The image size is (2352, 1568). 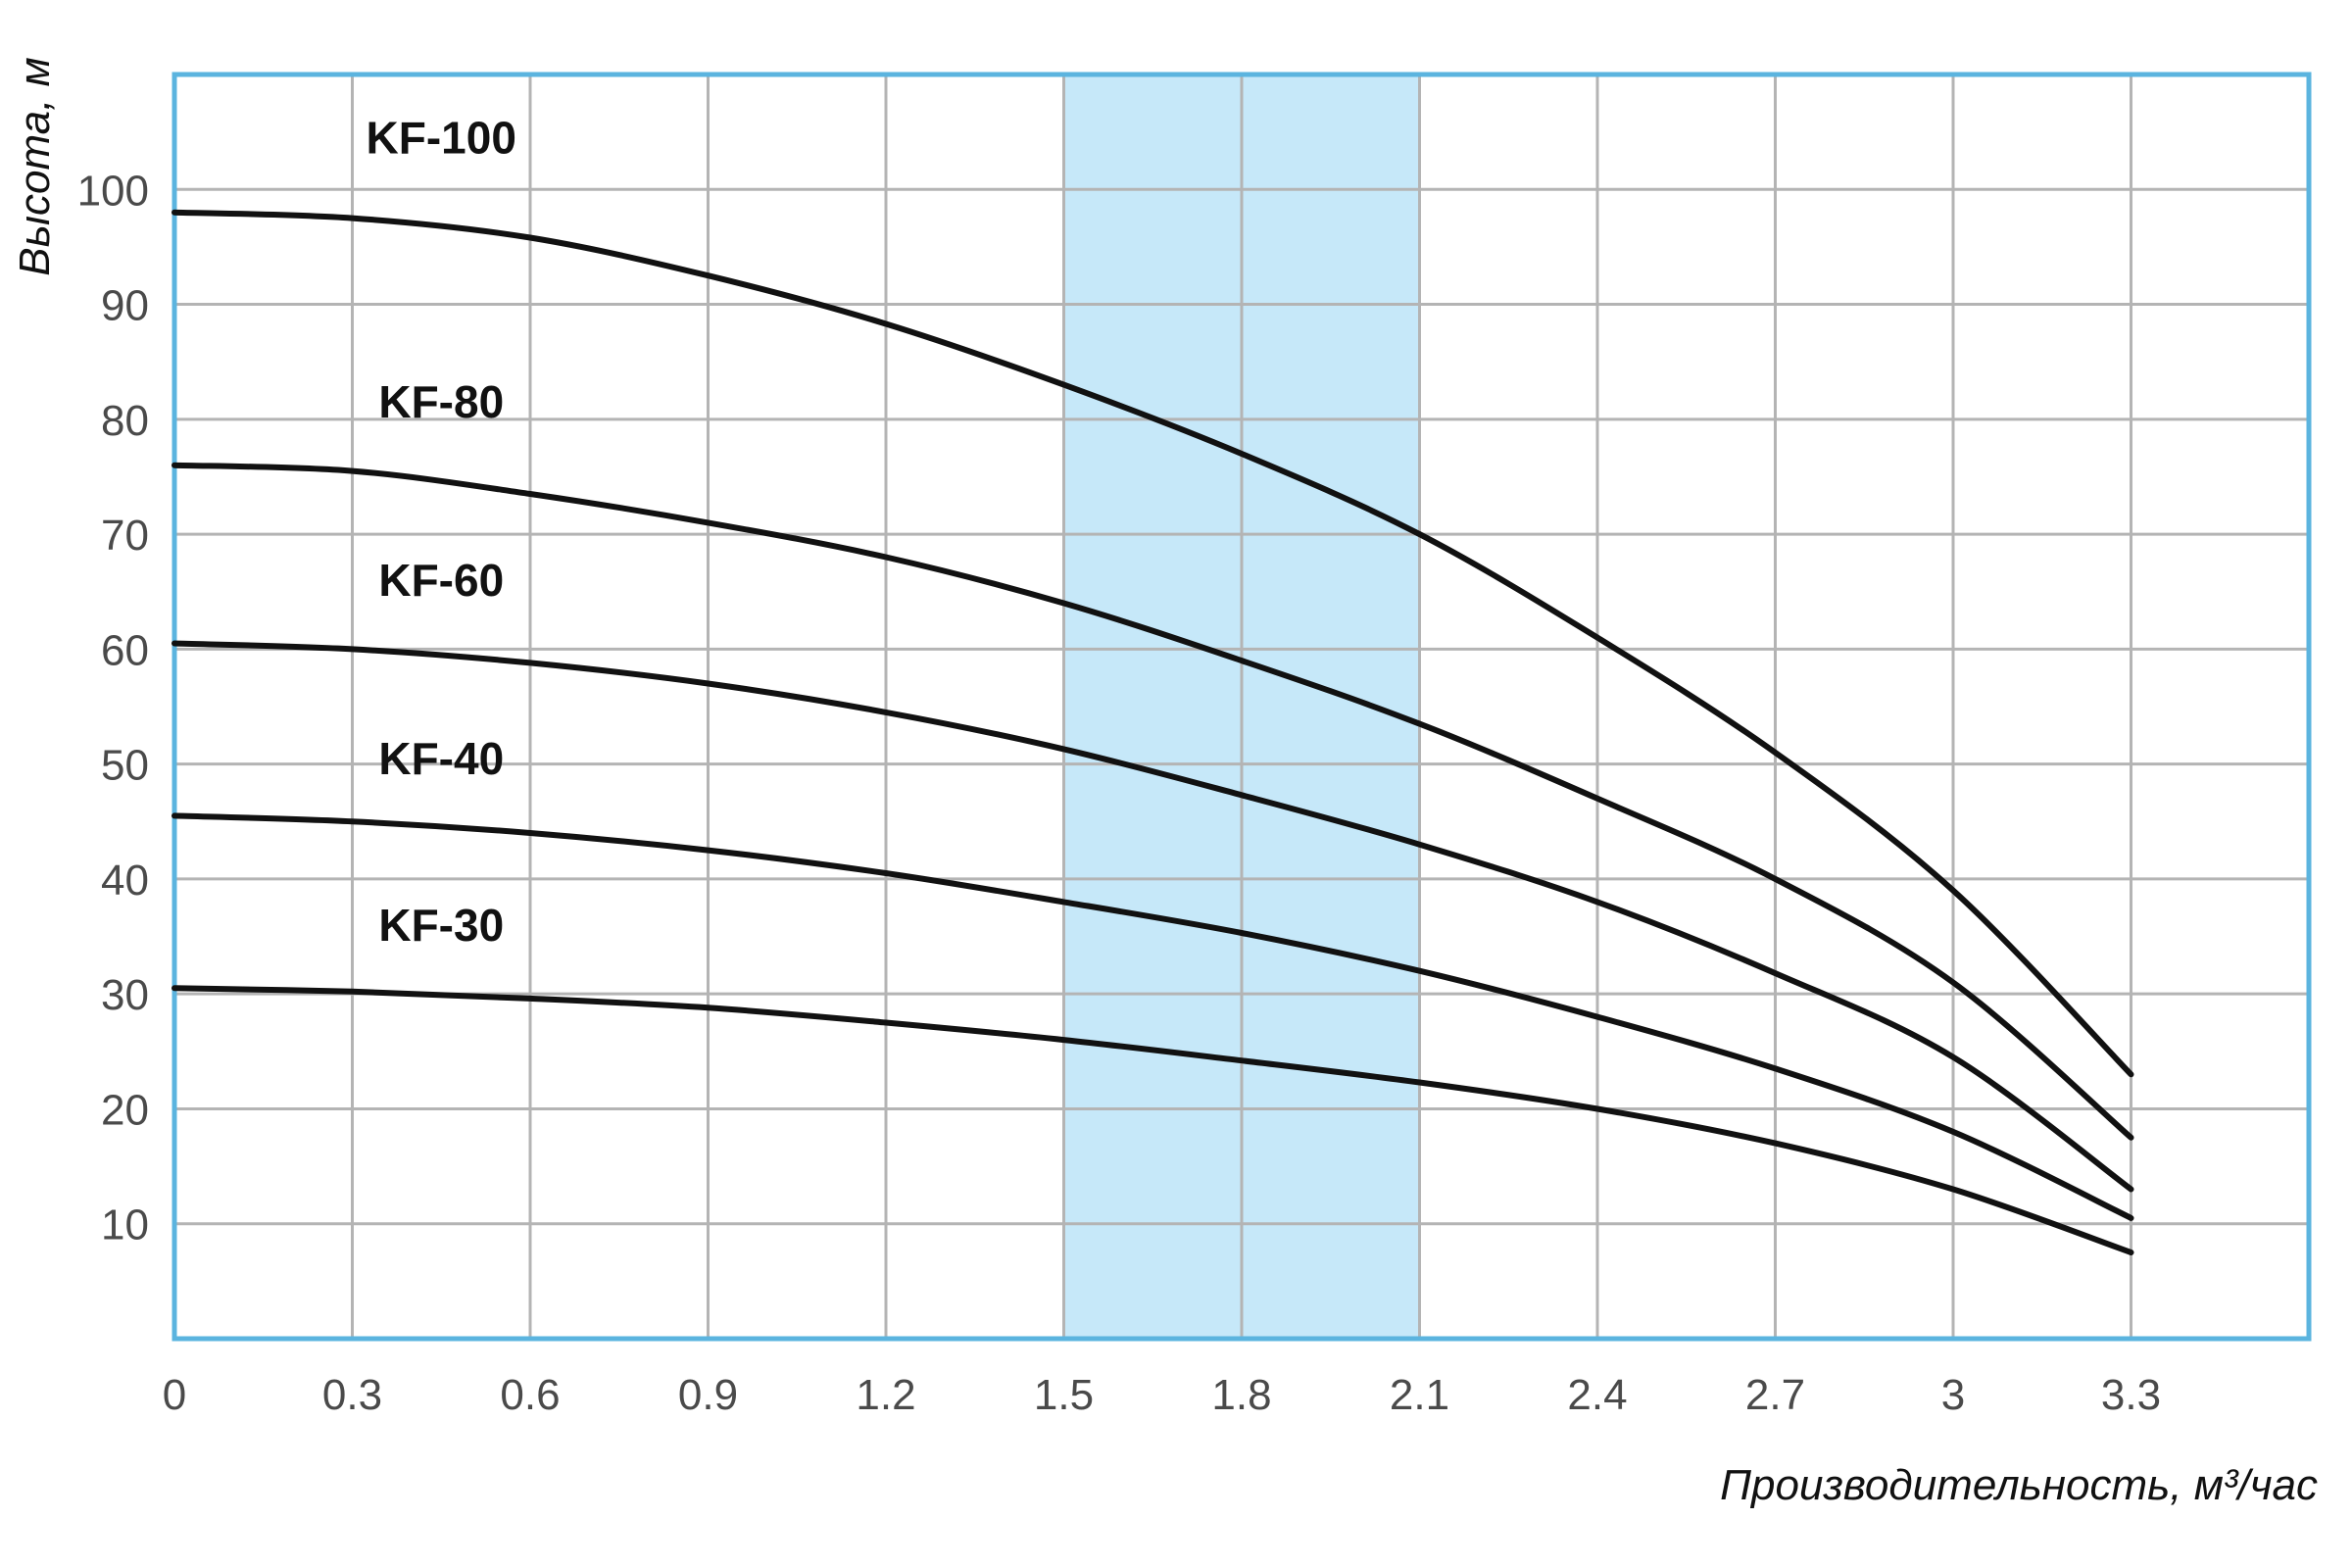 What do you see at coordinates (1162, 1395) in the screenshot?
I see `x-tick-labels: 0 0.3 0.6 0.9 1.2 1.5 1.8 2.1 2.4 2.7 3 3.3` at bounding box center [1162, 1395].